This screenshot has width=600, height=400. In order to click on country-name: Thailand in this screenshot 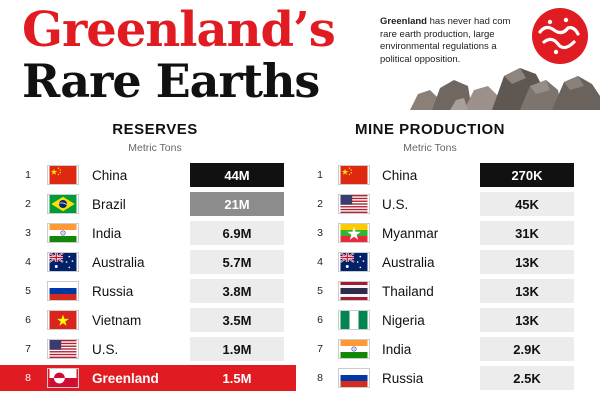, I will do `click(408, 291)`.